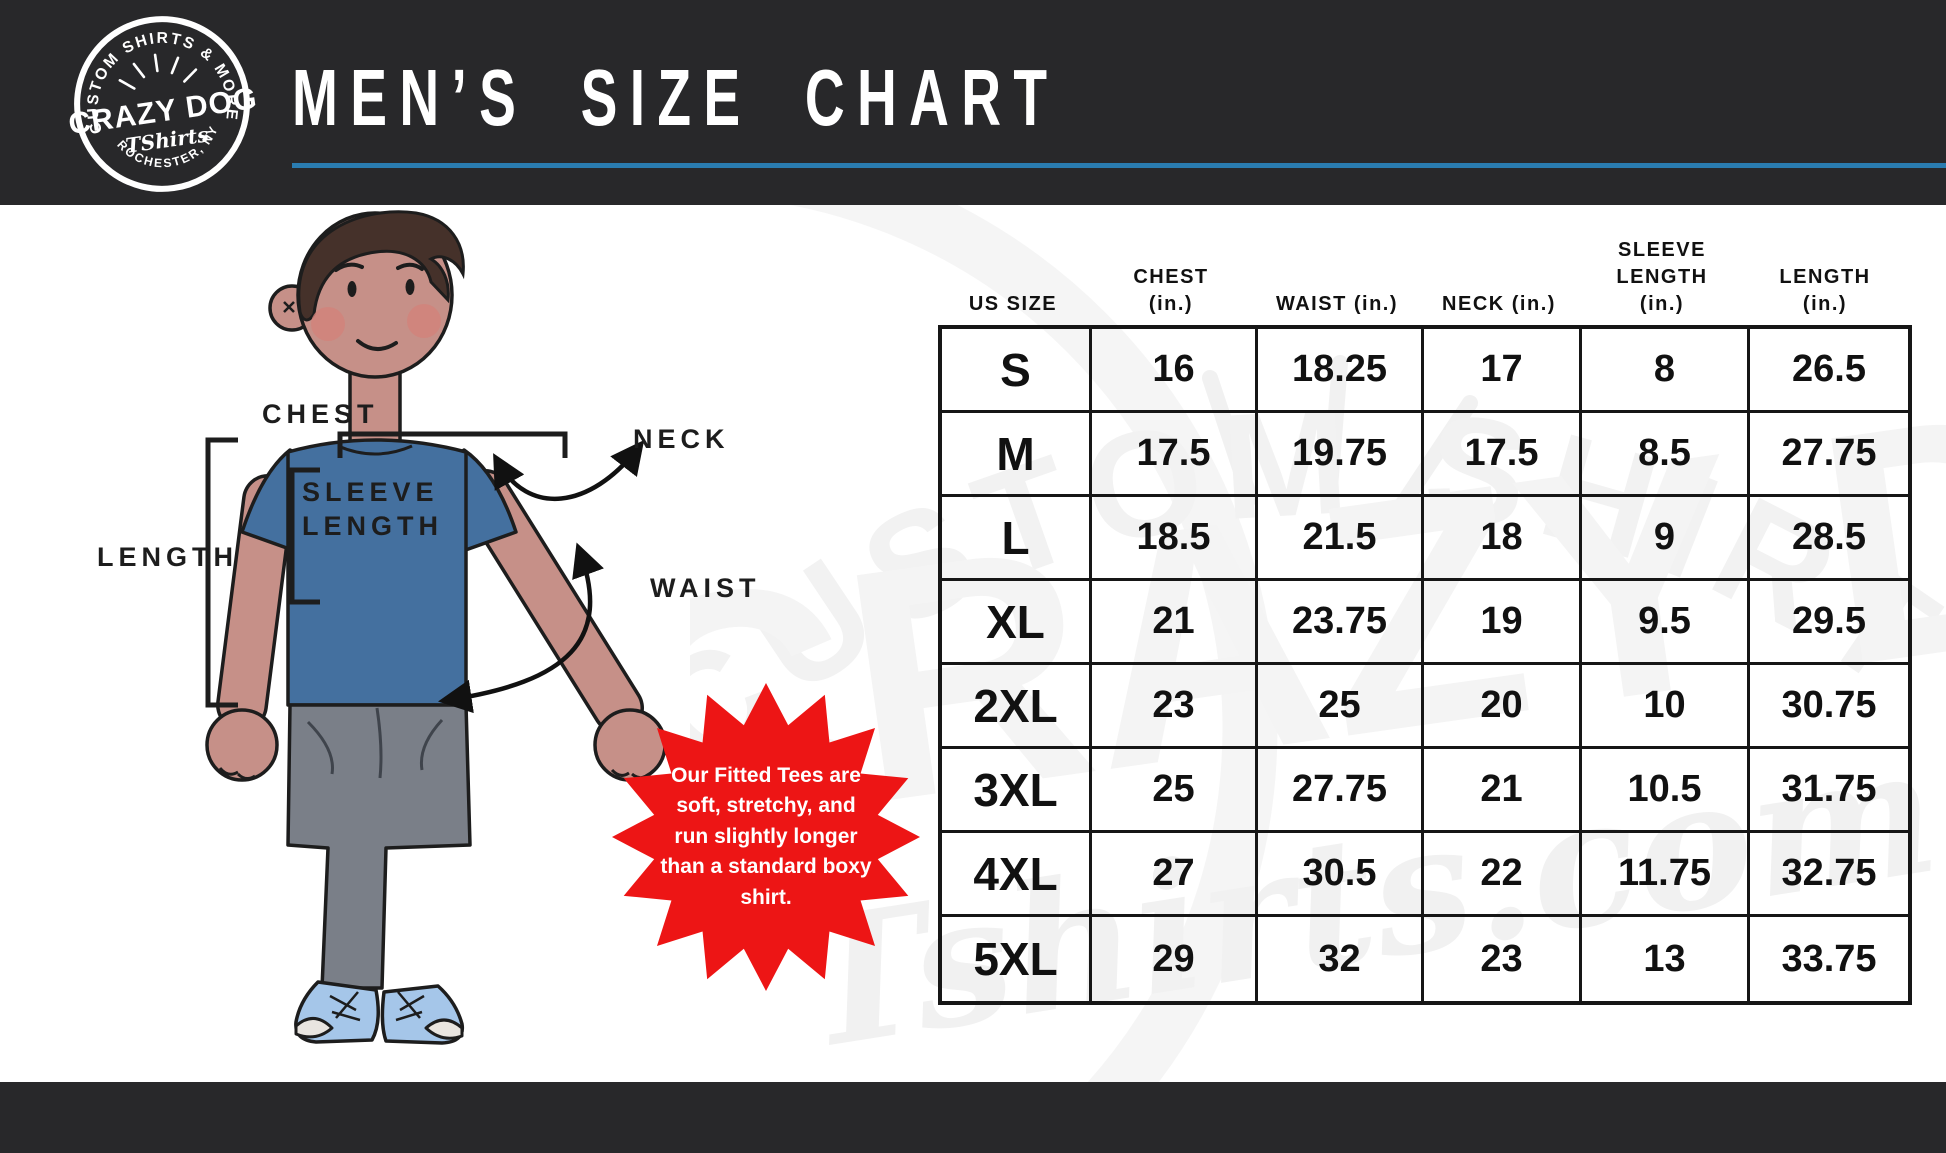 This screenshot has width=1946, height=1153. Describe the element at coordinates (1666, 371) in the screenshot. I see `table-cell: 8` at that location.